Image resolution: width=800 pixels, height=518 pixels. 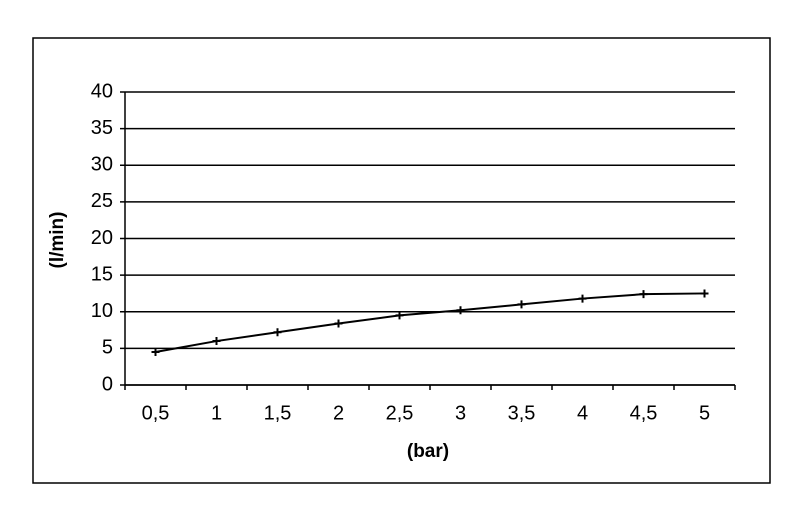 I want to click on x-tick-label: 1, so click(x=216, y=413).